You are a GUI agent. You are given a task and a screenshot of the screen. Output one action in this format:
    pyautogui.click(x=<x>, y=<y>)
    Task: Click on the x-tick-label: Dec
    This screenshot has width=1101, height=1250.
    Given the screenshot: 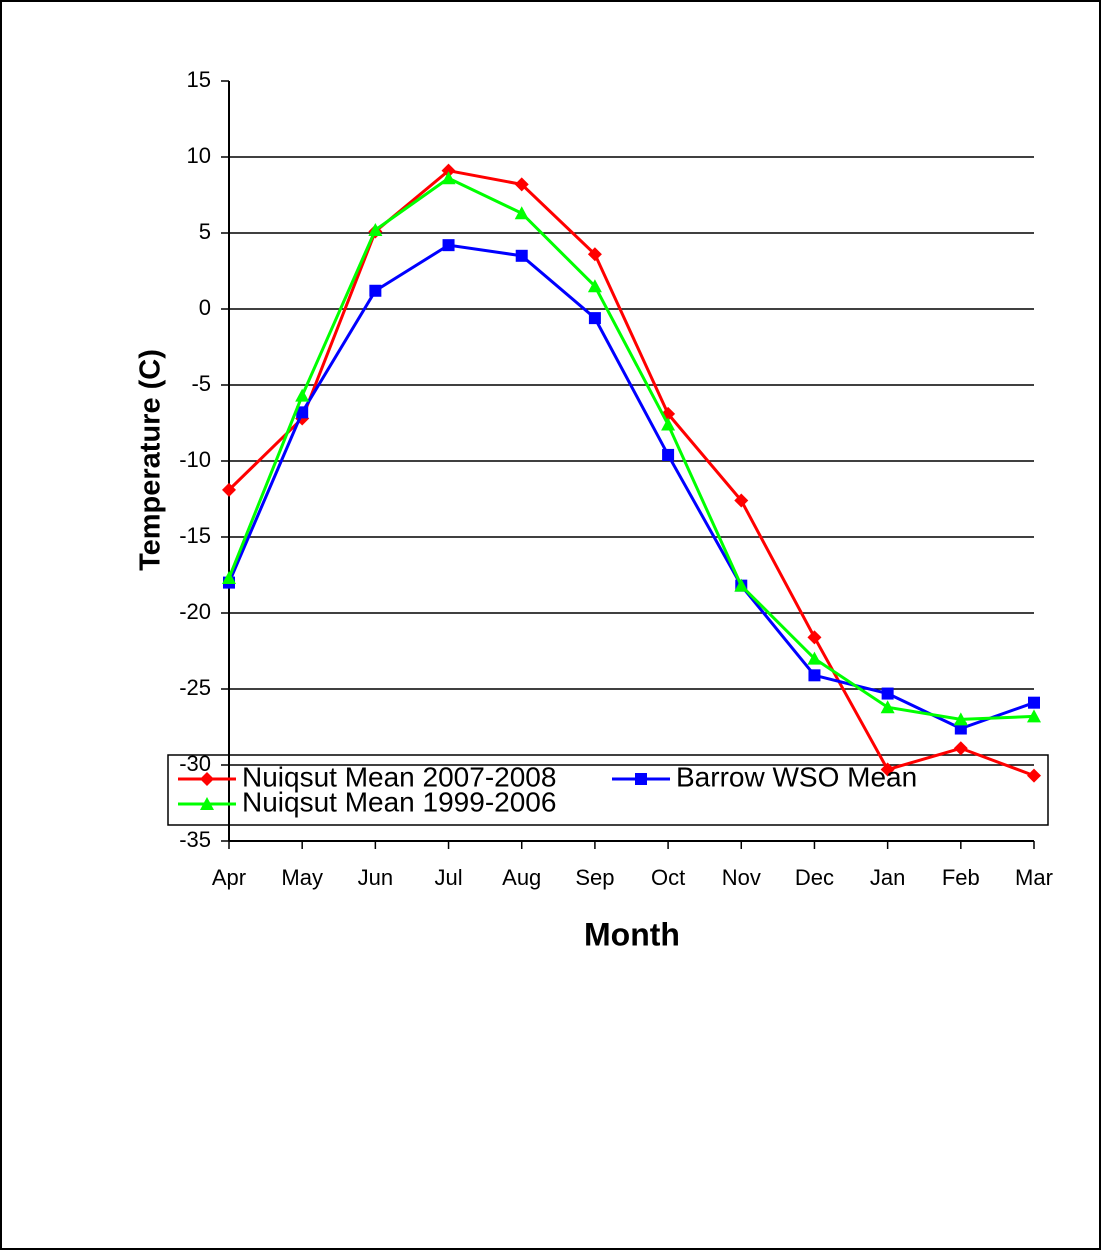 What is the action you would take?
    pyautogui.click(x=814, y=877)
    